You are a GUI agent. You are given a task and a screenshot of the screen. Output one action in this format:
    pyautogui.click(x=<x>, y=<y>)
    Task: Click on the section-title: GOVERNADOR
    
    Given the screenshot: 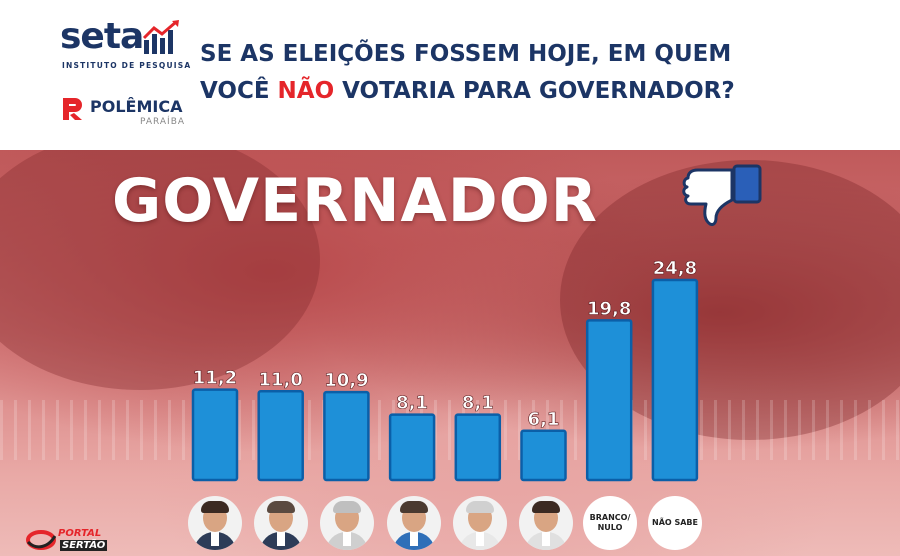 What is the action you would take?
    pyautogui.click(x=355, y=201)
    